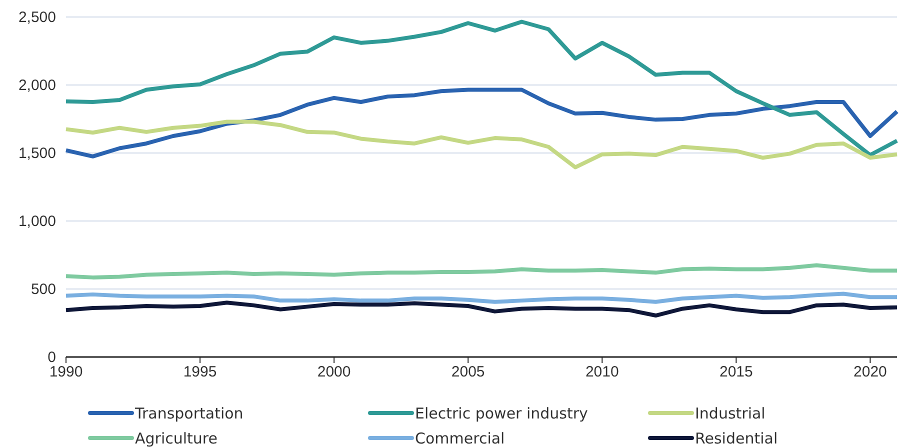 The height and width of the screenshot is (448, 902). I want to click on x-tick-label: 2015, so click(736, 372).